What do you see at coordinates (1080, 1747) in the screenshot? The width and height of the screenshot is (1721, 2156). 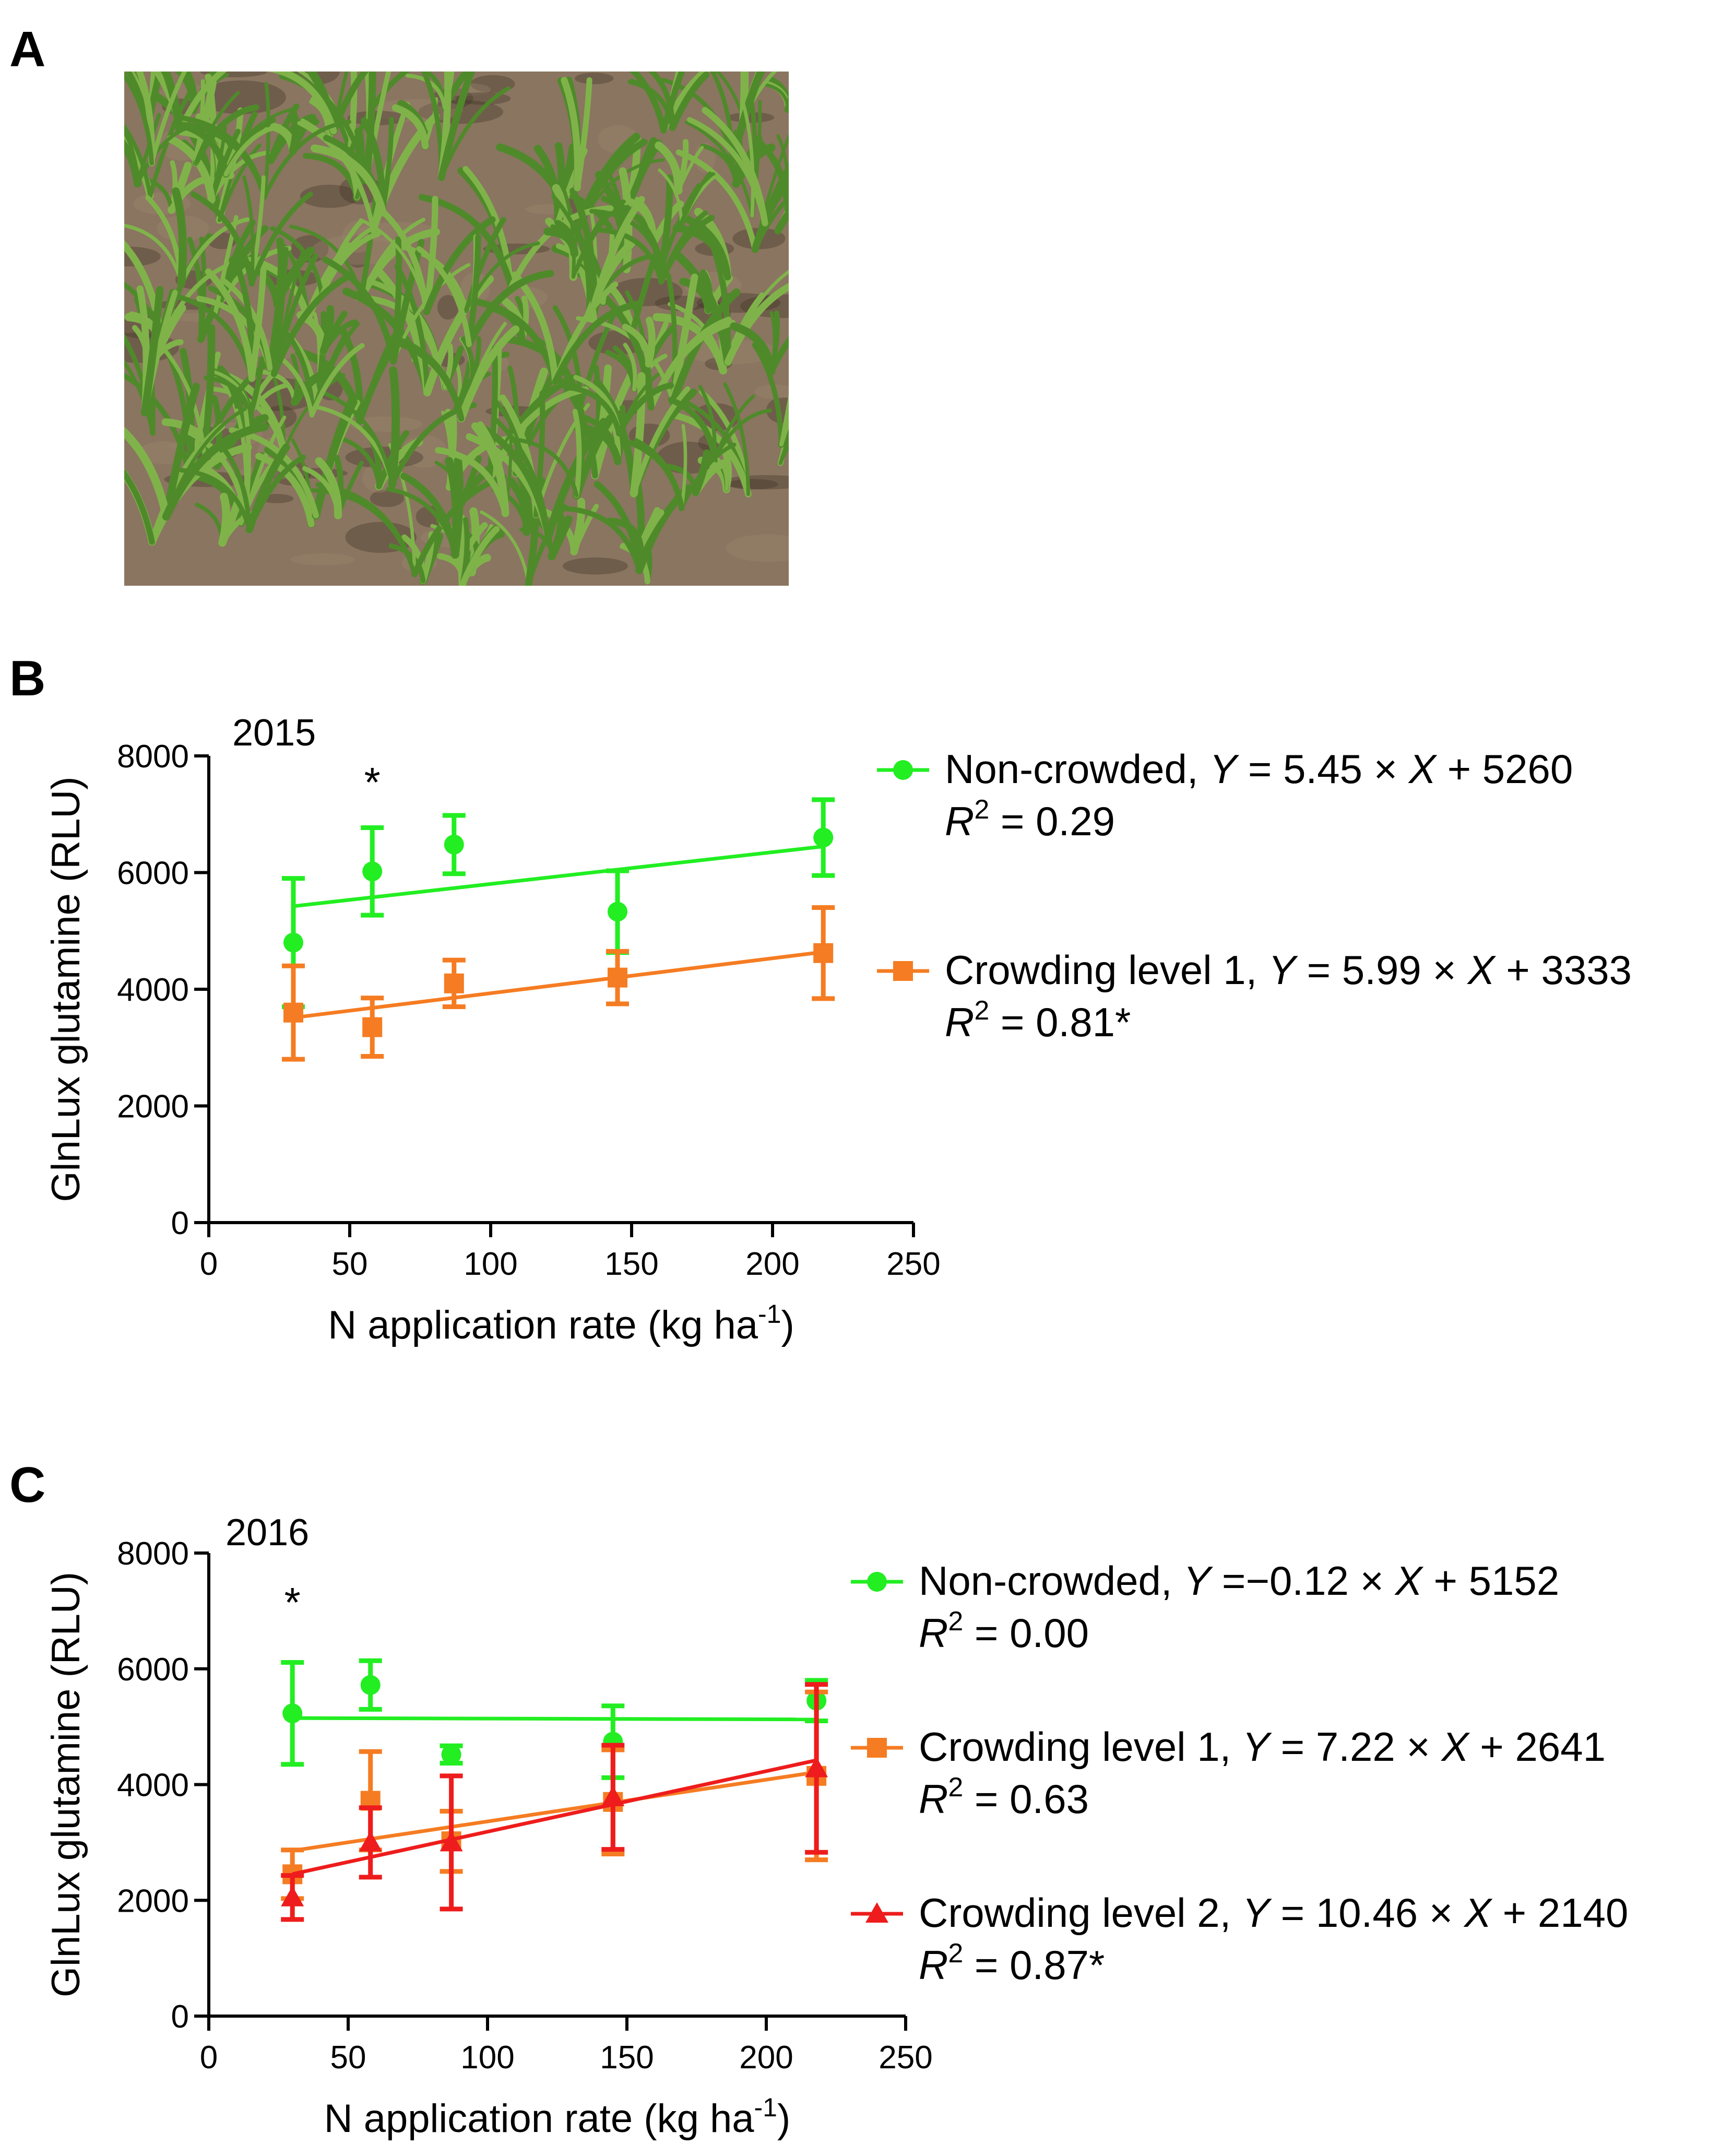 I see `legend-equation-part: Crowding level 1,` at bounding box center [1080, 1747].